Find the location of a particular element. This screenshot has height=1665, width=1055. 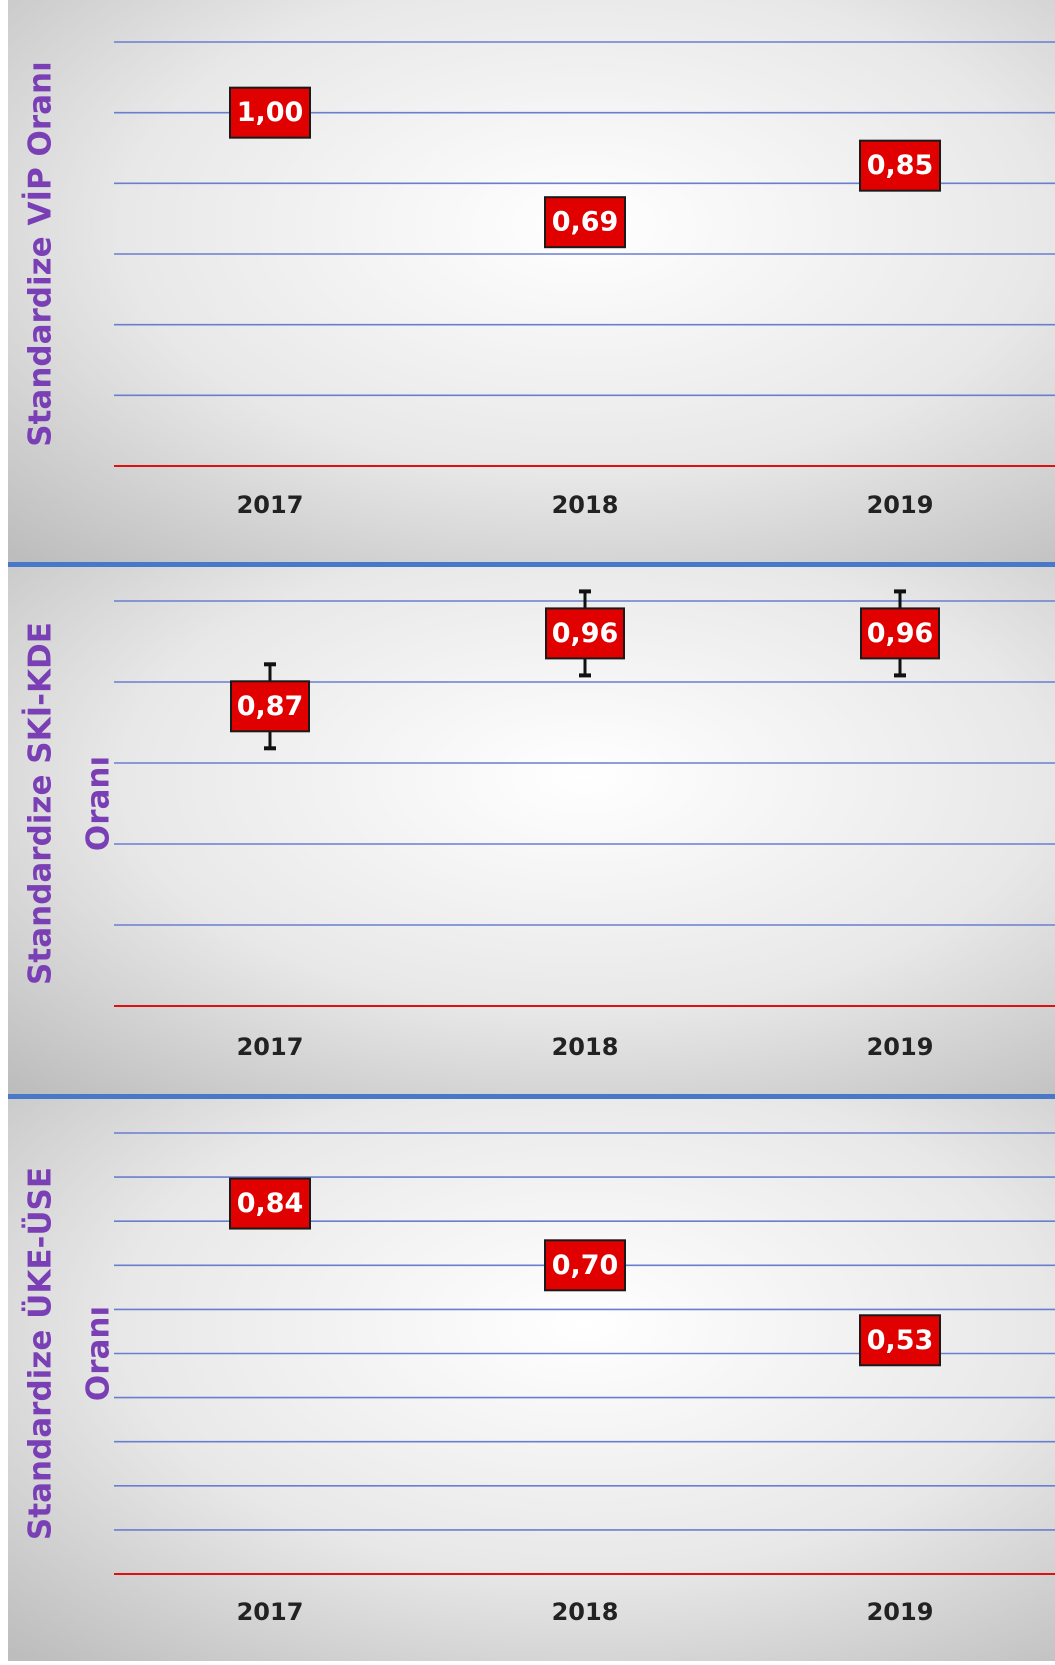

data-label: 0,53 is located at coordinates (900, 1340).